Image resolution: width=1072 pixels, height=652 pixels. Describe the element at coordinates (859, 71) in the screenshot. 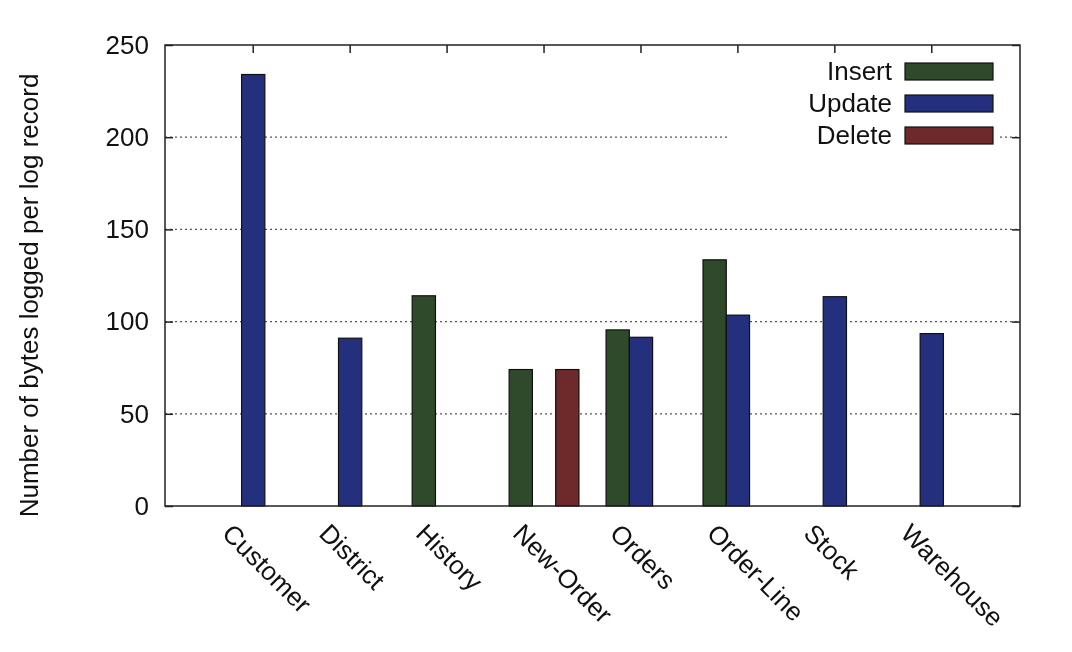

I see `legend-label: Insert` at that location.